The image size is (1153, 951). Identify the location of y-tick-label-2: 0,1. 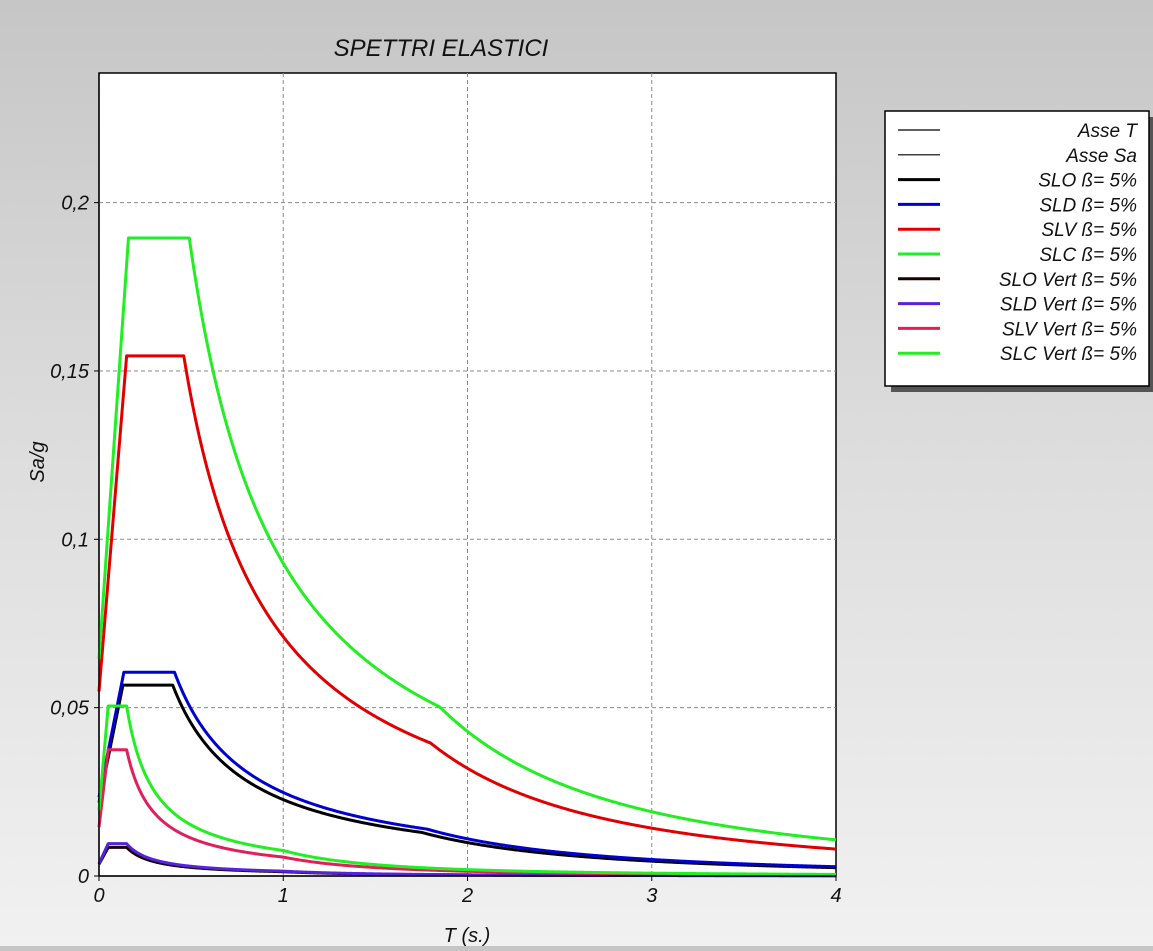
(75, 540).